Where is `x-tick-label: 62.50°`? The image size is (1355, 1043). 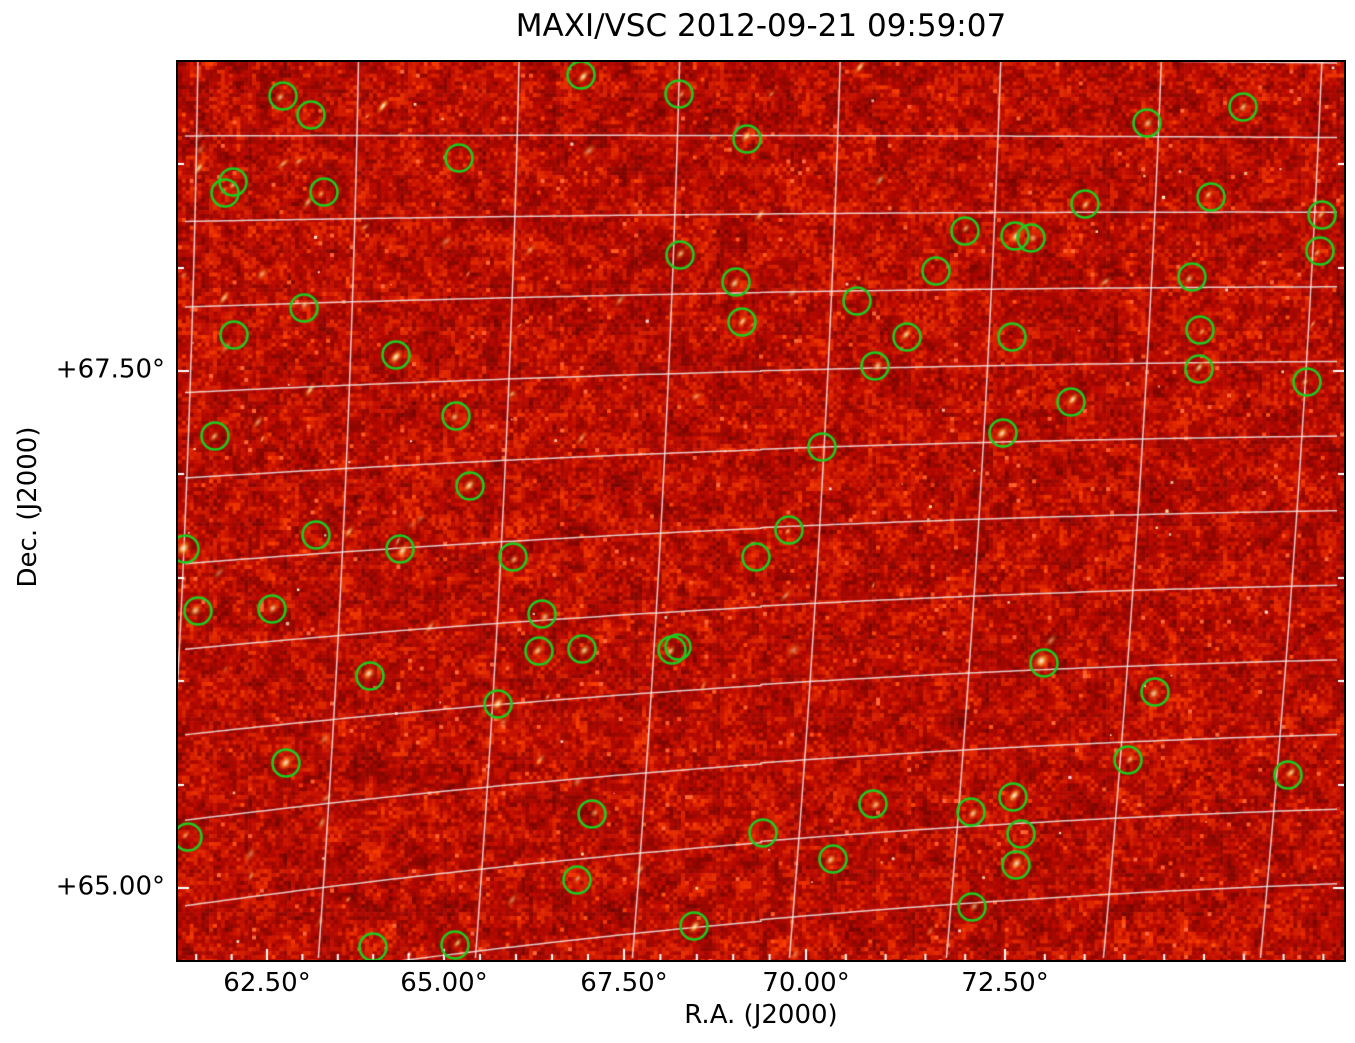
x-tick-label: 62.50° is located at coordinates (267, 983).